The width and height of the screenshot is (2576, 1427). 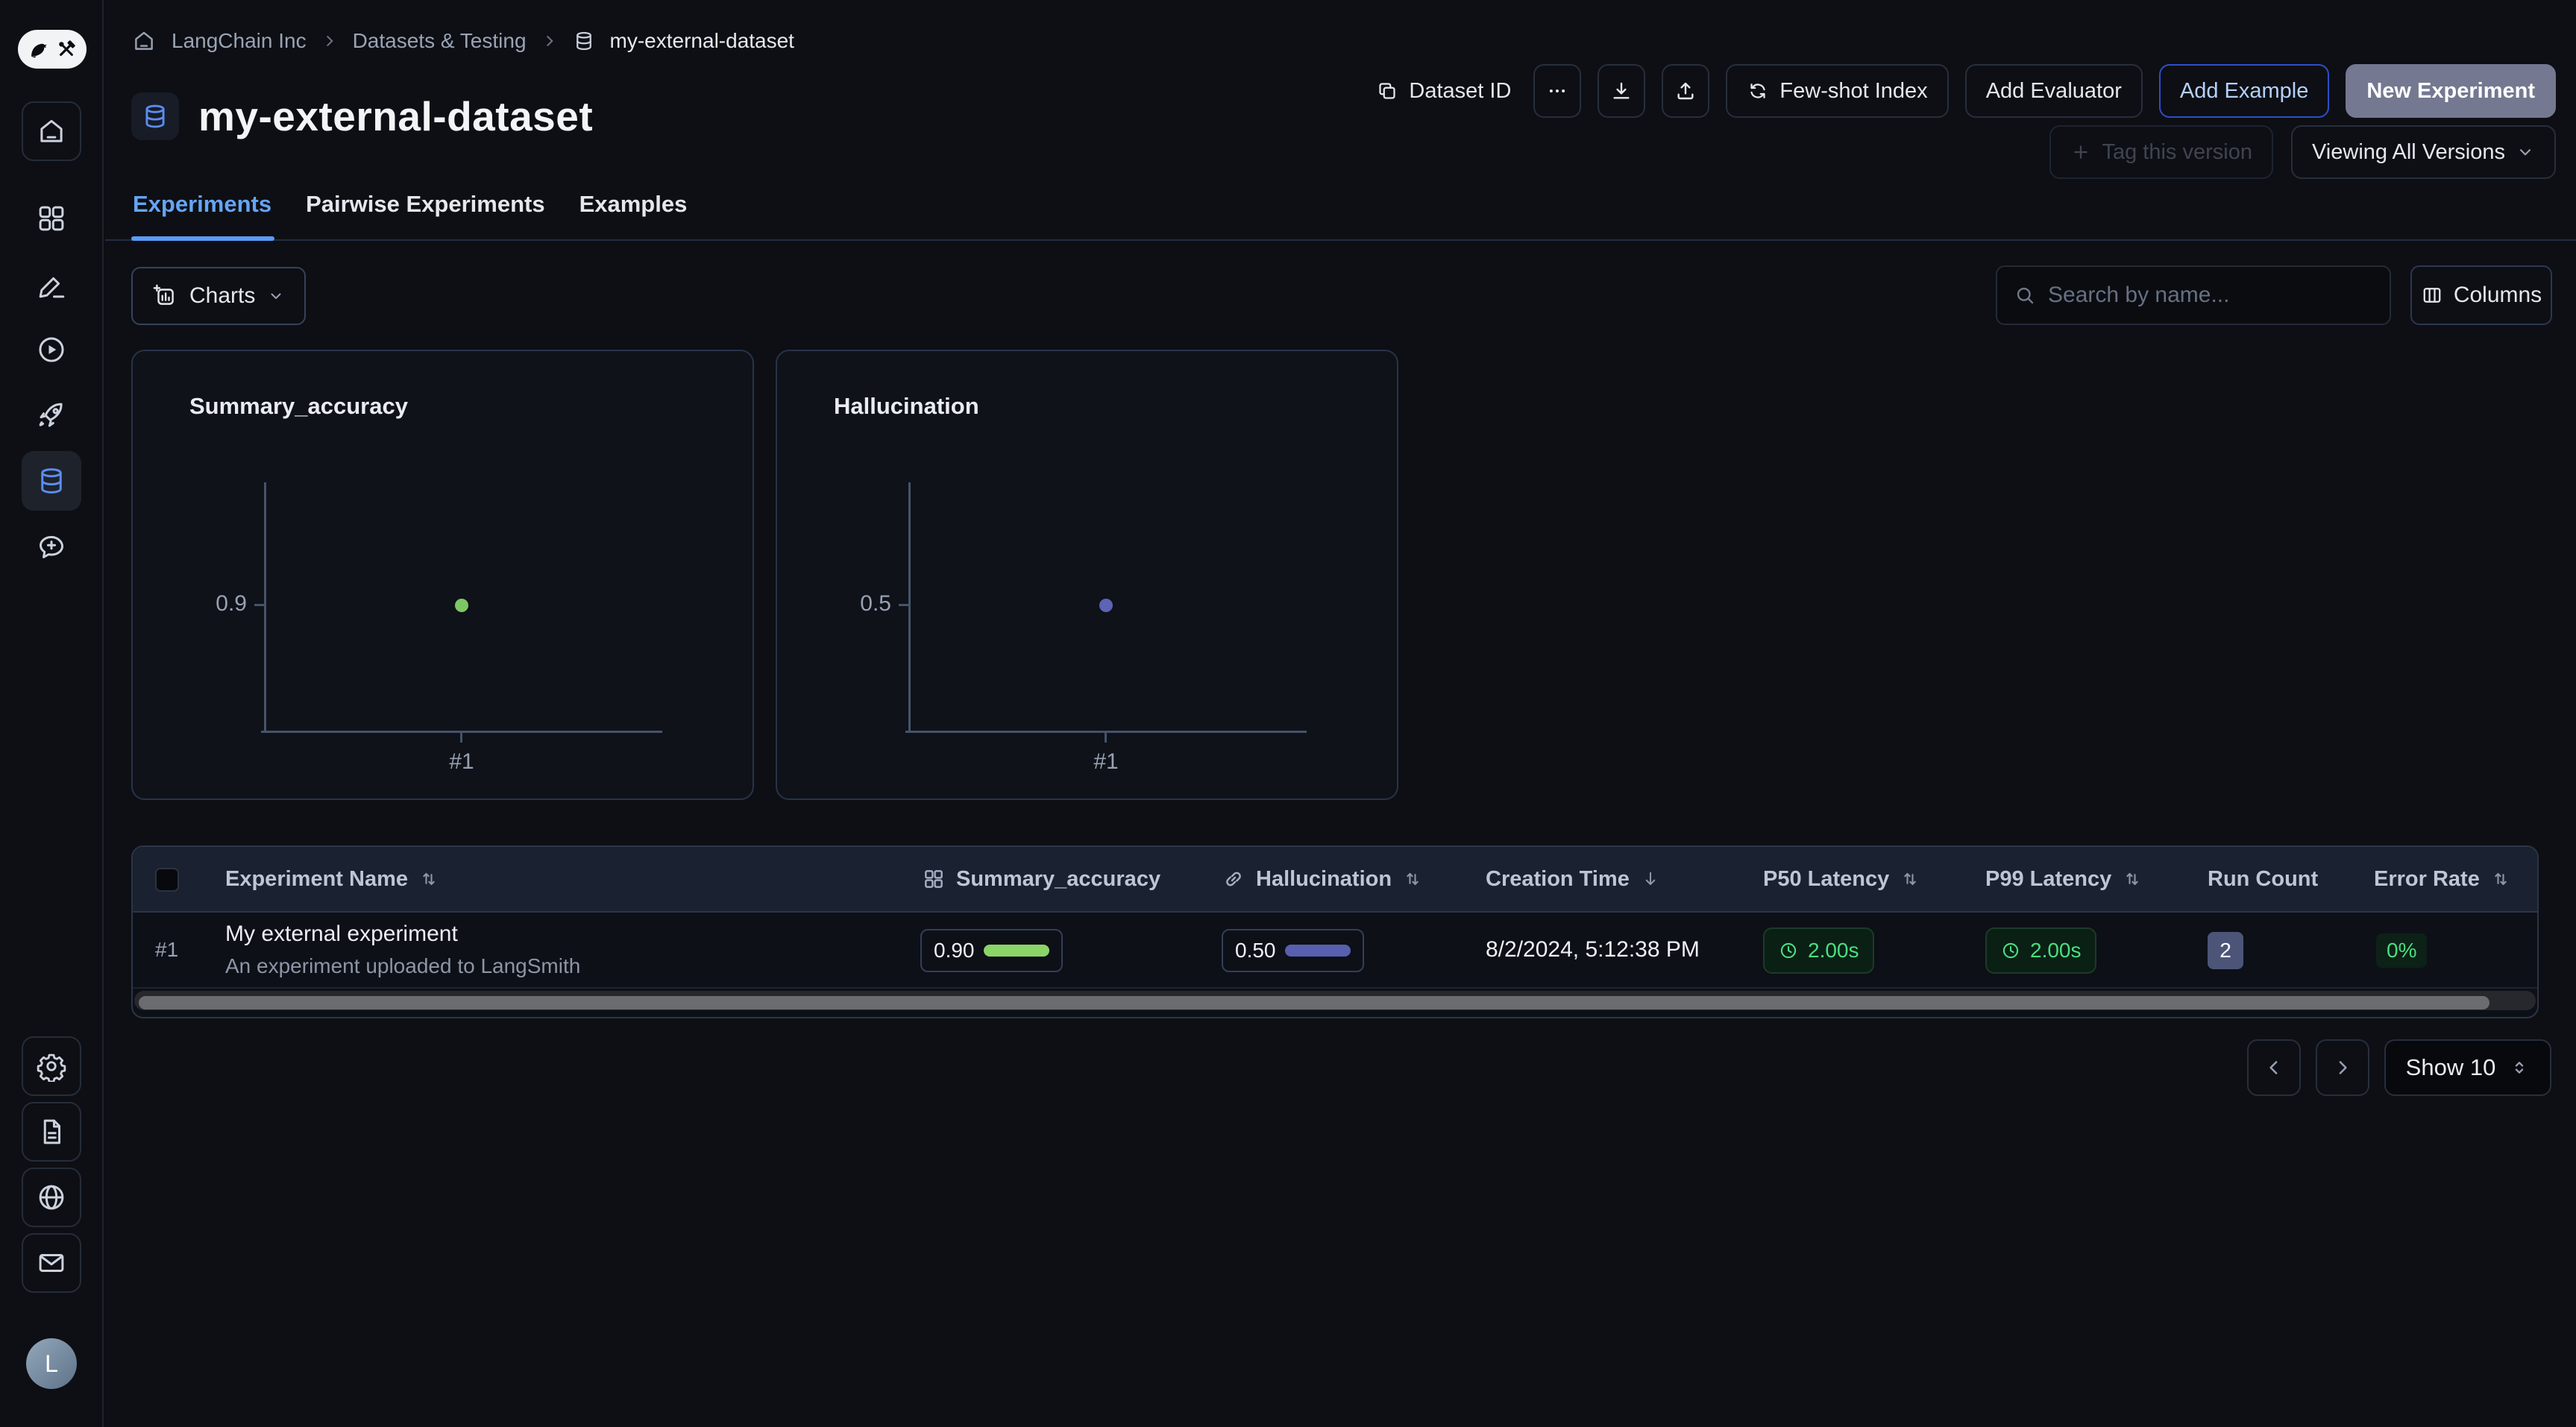 What do you see at coordinates (1256, 950) in the screenshot?
I see `score-value: 0.50` at bounding box center [1256, 950].